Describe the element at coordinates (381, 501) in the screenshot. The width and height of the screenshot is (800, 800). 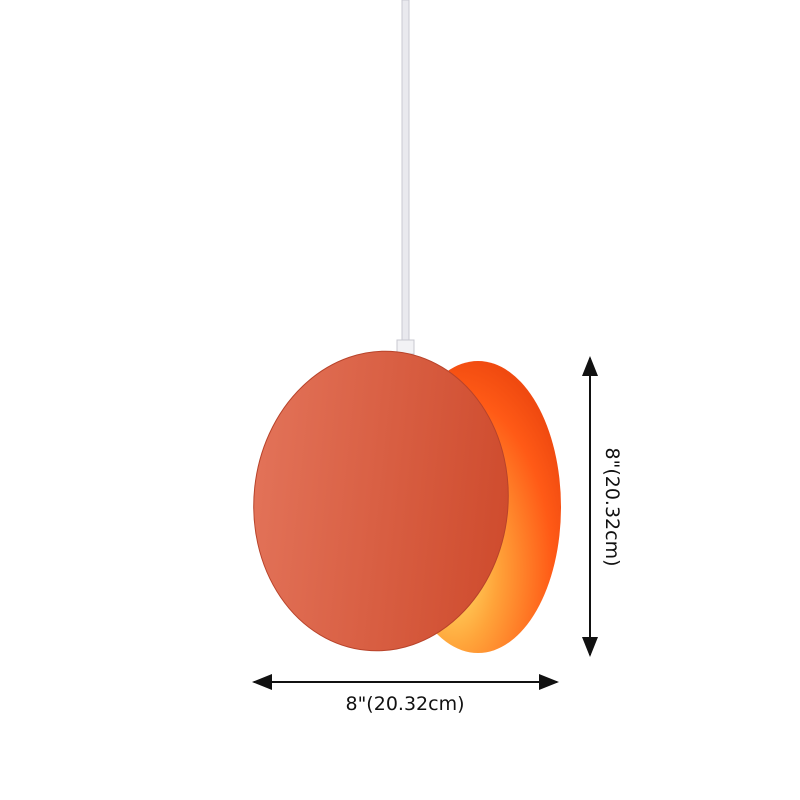
I see `lamp-front-disc` at that location.